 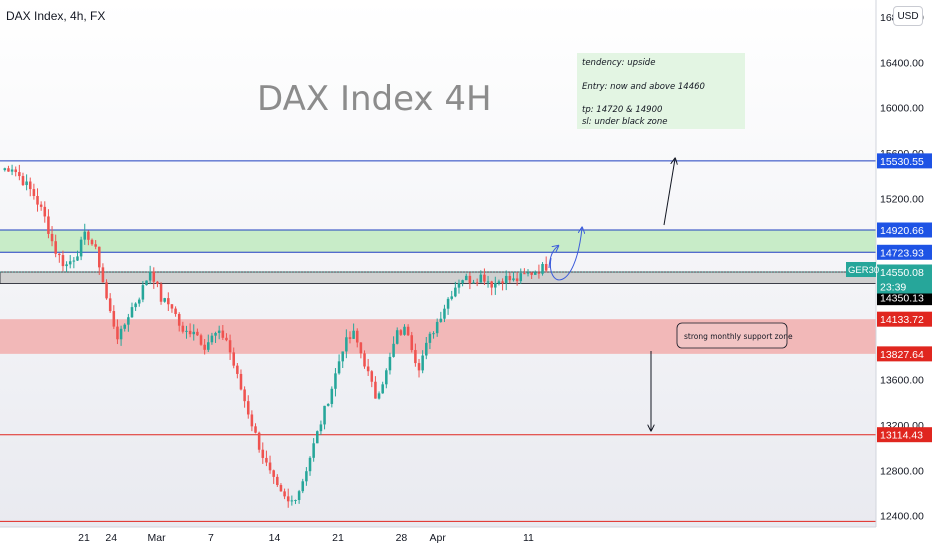 I want to click on price-axis-background, so click(x=904, y=263).